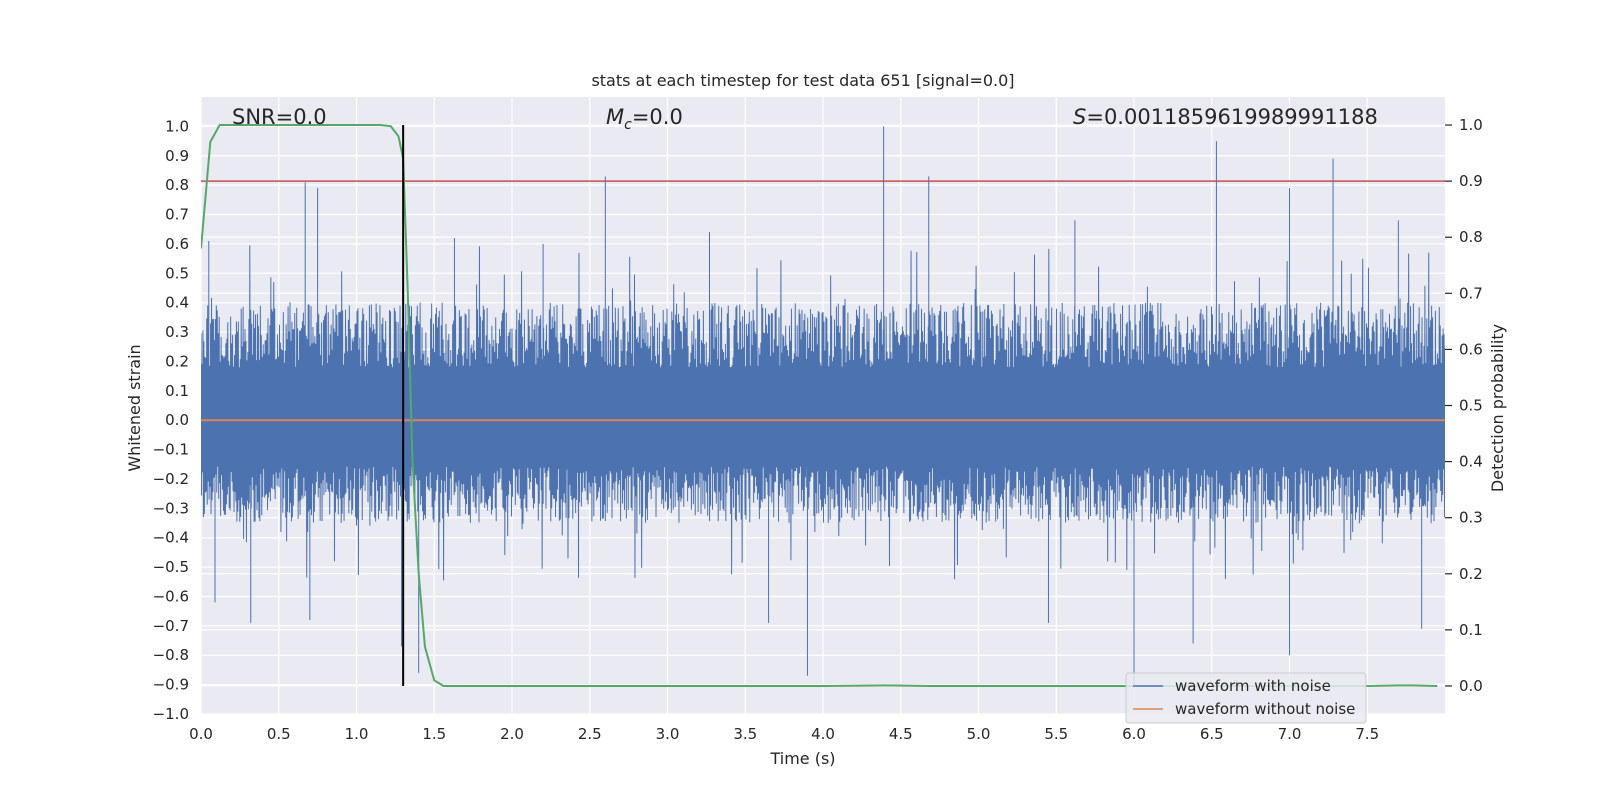 This screenshot has height=800, width=1600. I want to click on x-tick-label: 0.0, so click(201, 734).